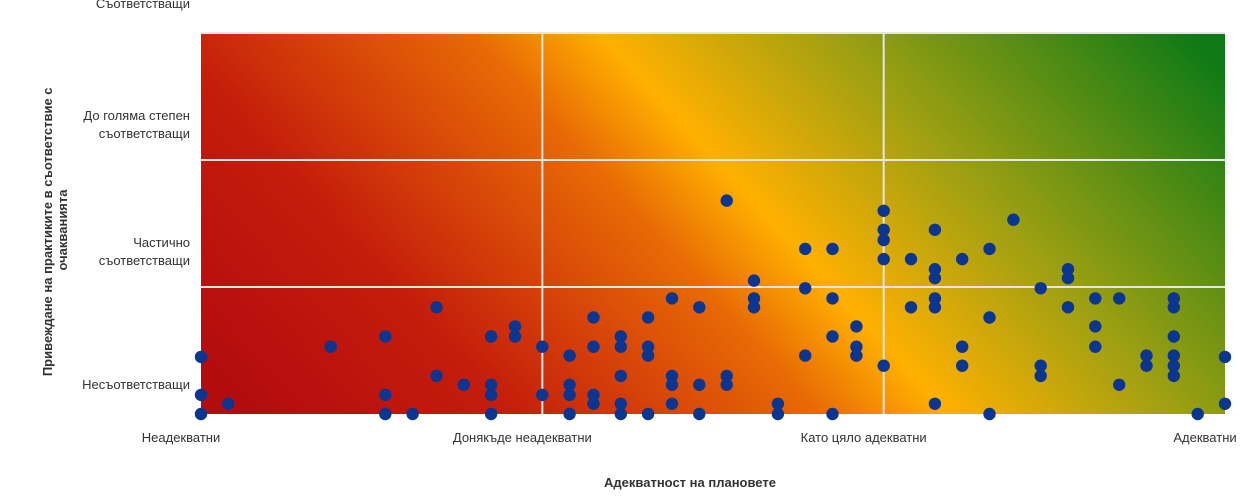 This screenshot has width=1240, height=501. I want to click on x-tick-label: Като цяло адекватни, so click(864, 437).